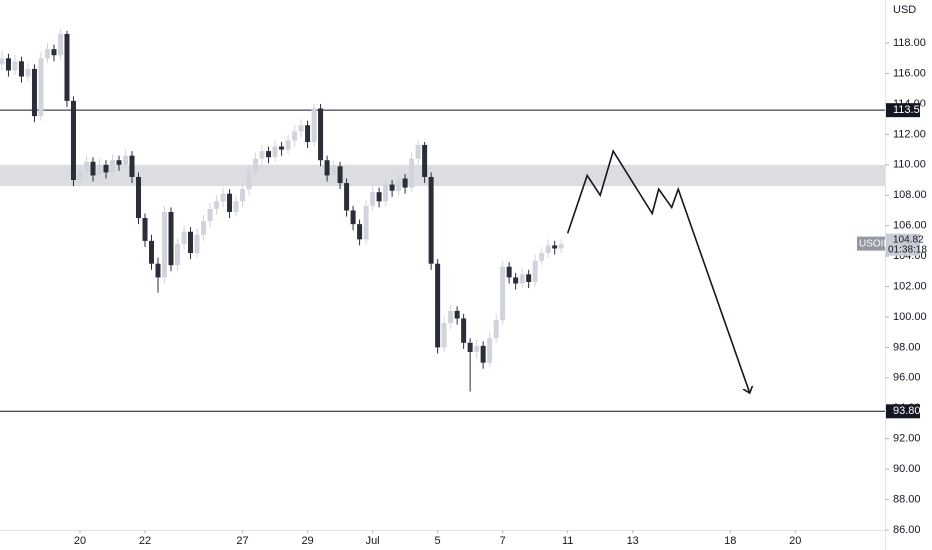 The image size is (932, 550). I want to click on symbol-badge, so click(871, 243).